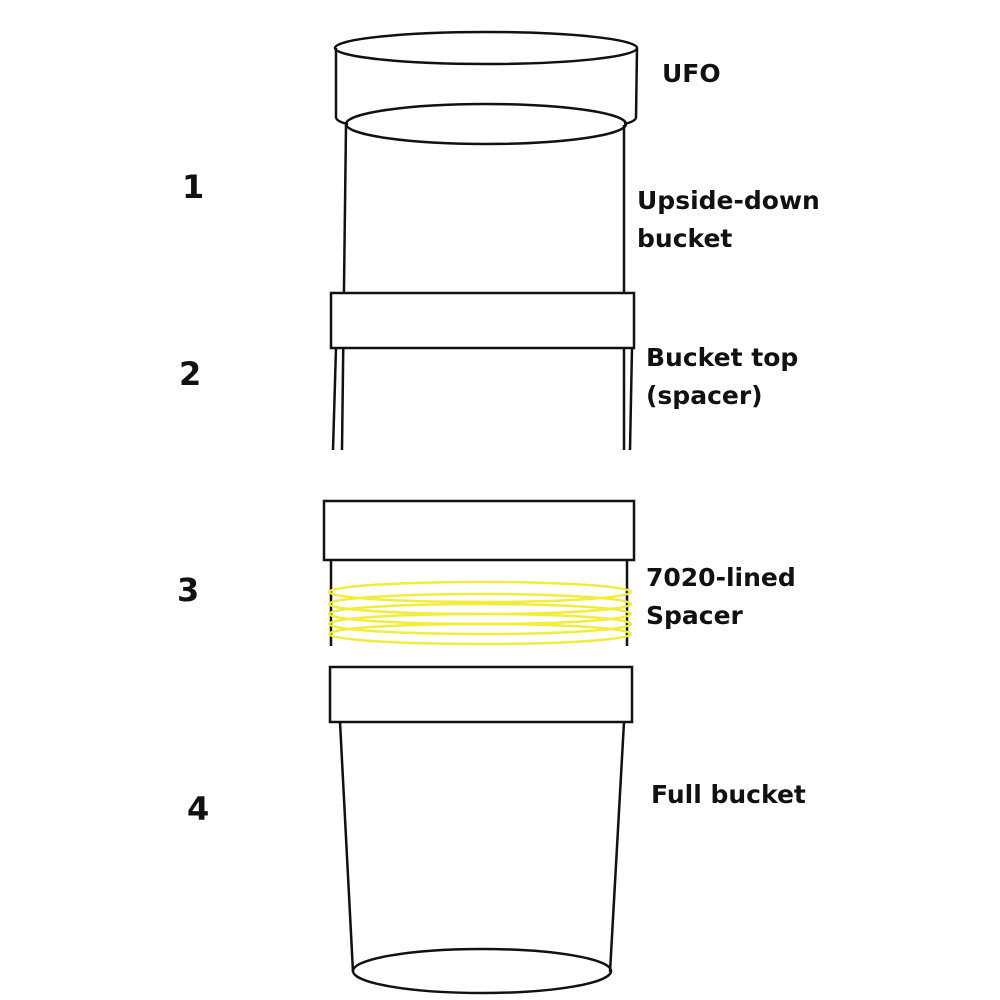  Describe the element at coordinates (341, 121) in the screenshot. I see `ufo-bottom-rim-left` at that location.